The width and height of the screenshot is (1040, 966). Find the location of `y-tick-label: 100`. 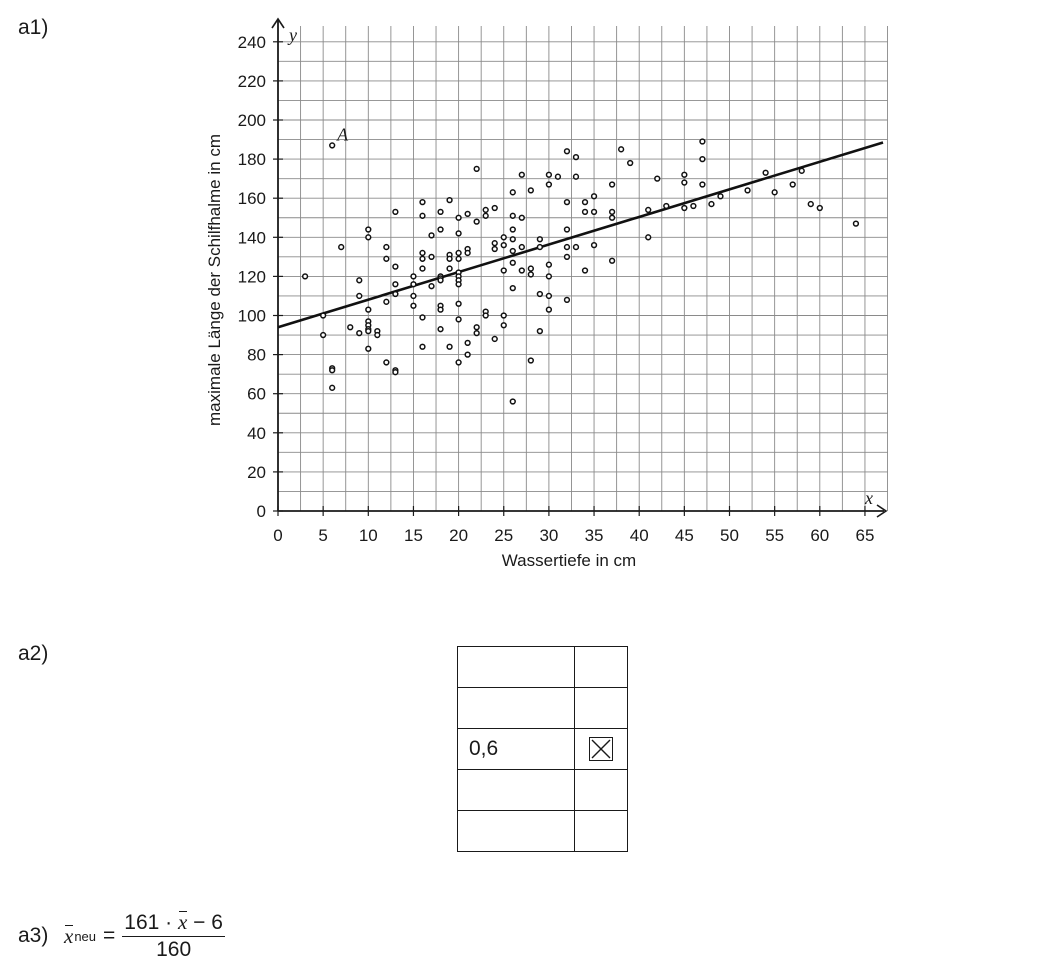

y-tick-label: 100 is located at coordinates (252, 316).